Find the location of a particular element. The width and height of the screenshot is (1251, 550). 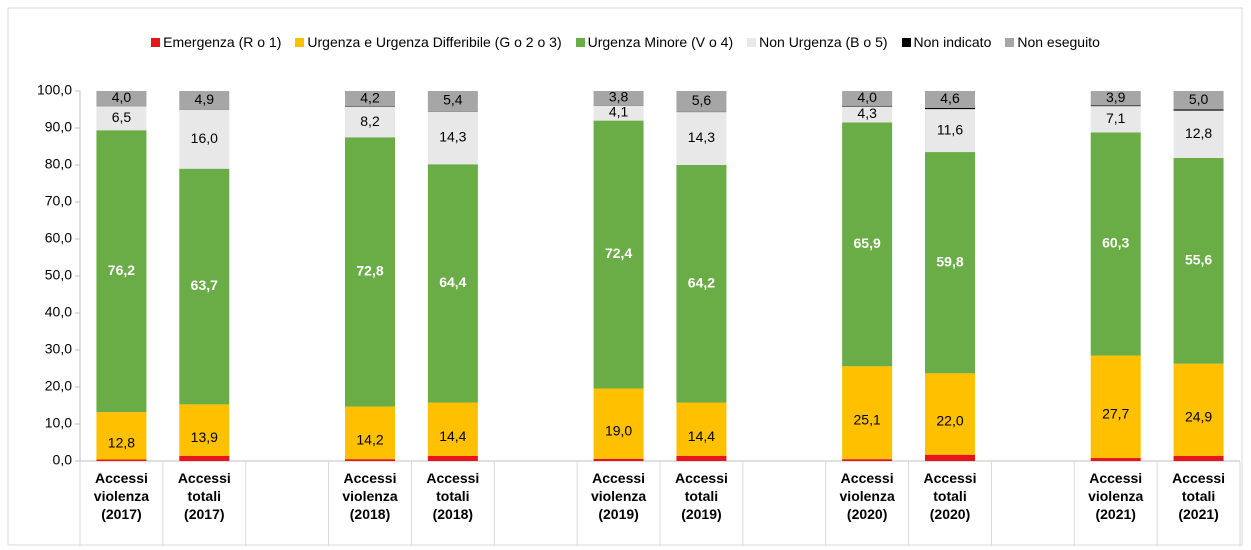

data-label: 4,1 is located at coordinates (619, 112).